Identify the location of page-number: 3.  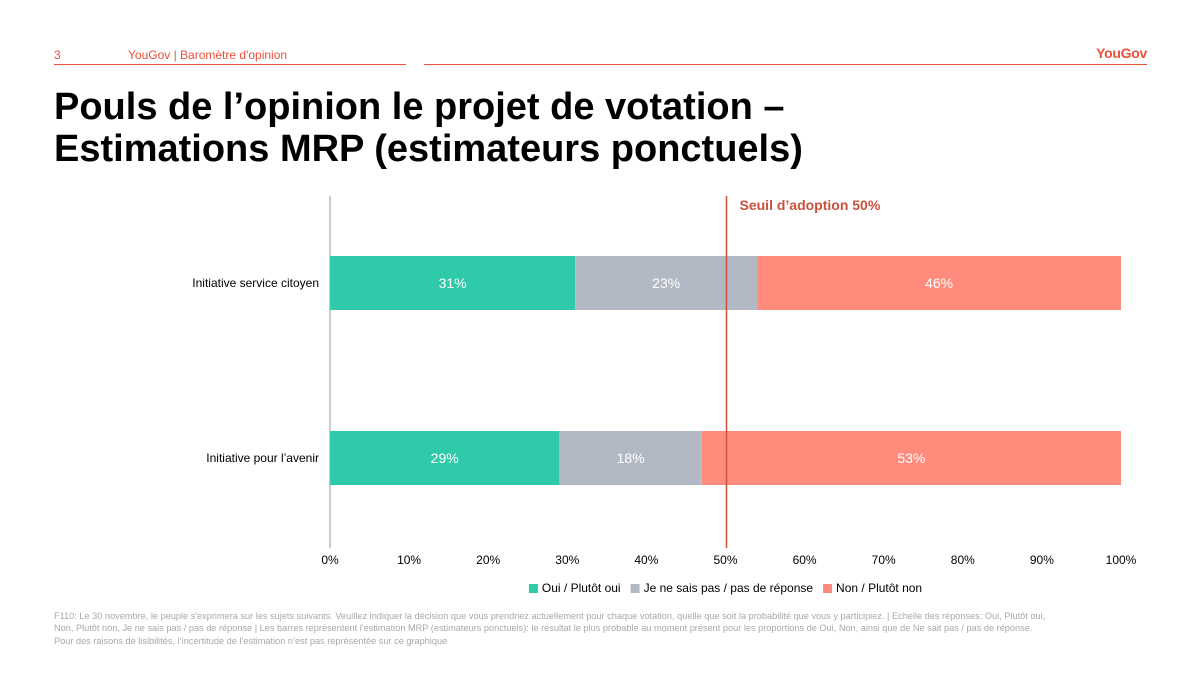
(57, 55).